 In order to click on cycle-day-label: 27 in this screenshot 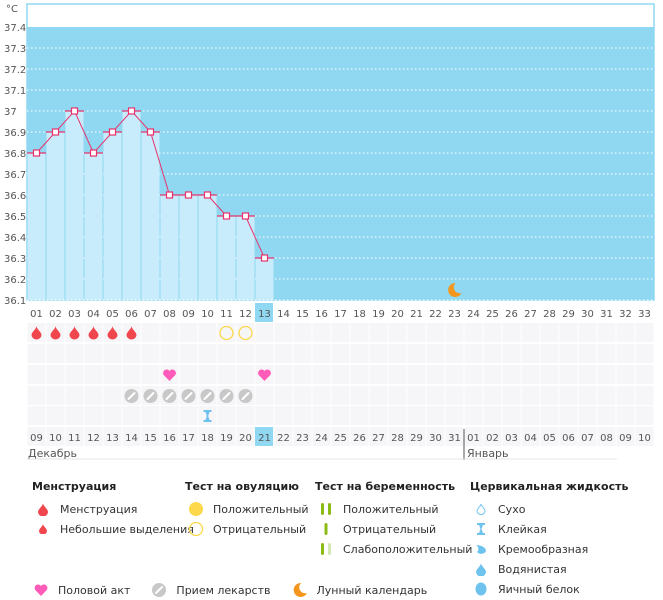, I will do `click(530, 314)`.